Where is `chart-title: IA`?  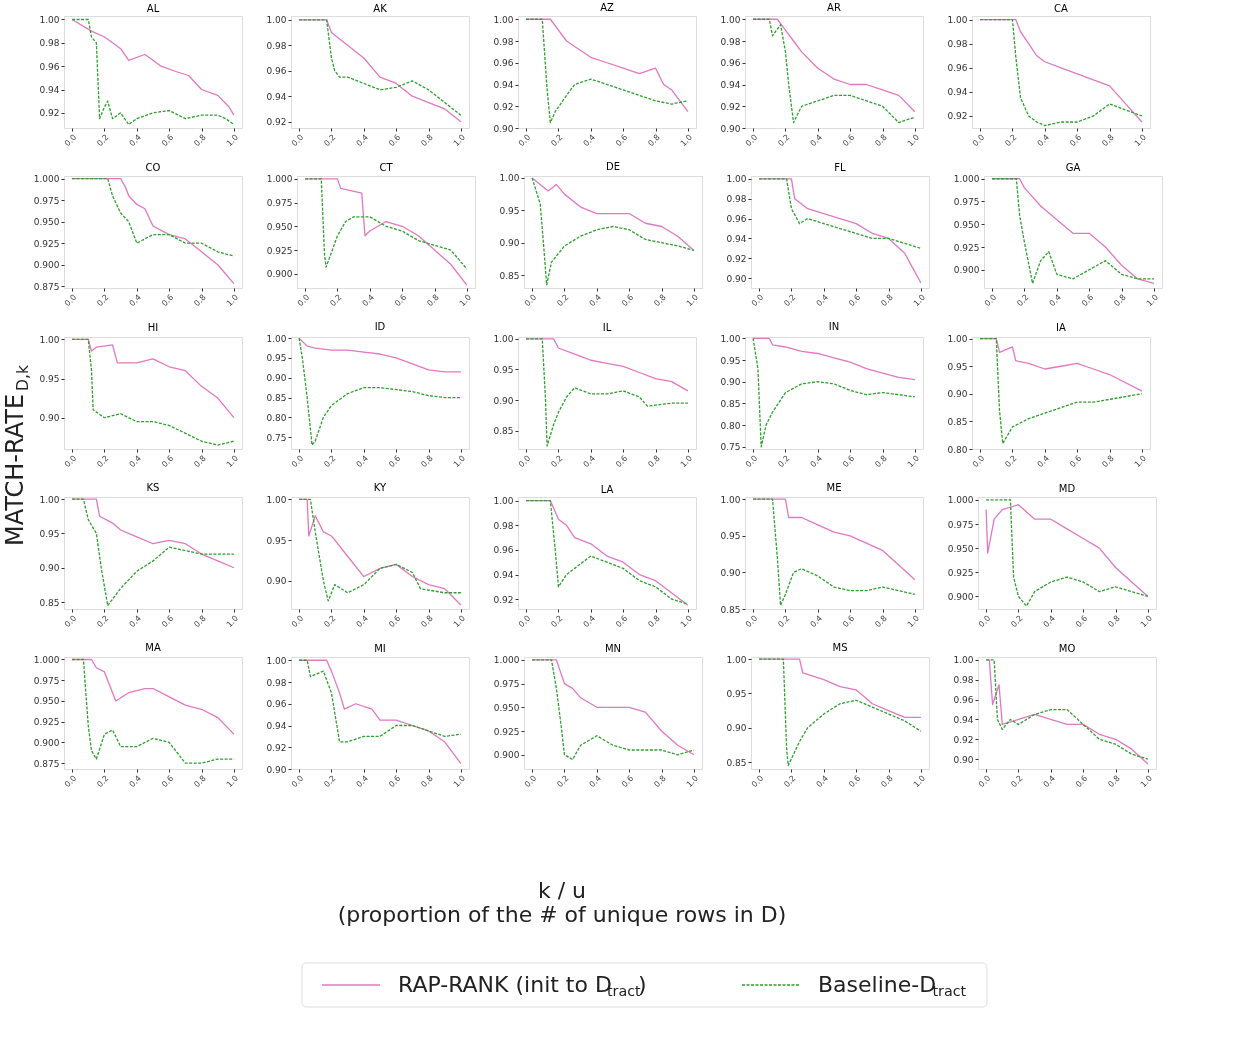
chart-title: IA is located at coordinates (1061, 327).